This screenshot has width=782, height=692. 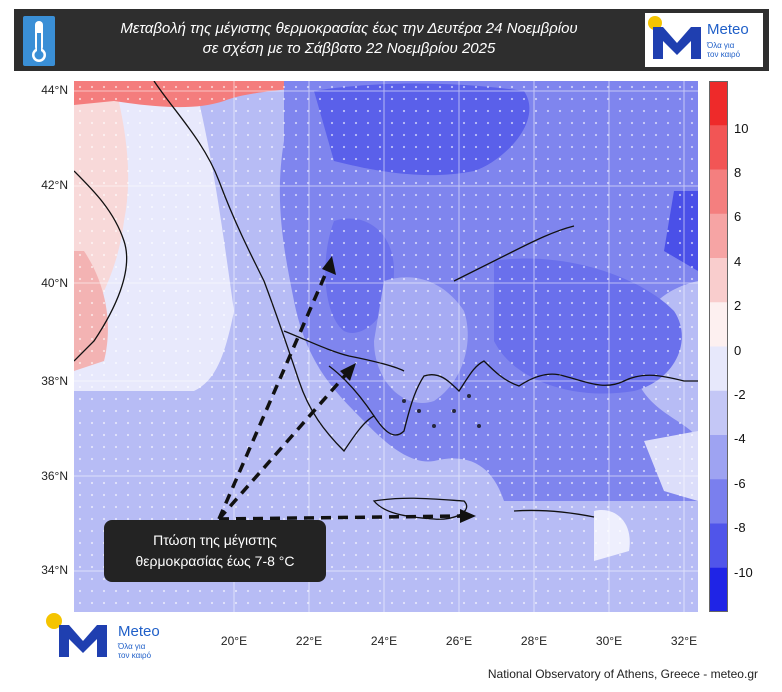 I want to click on logo-name-bottom: Meteo, so click(x=139, y=631).